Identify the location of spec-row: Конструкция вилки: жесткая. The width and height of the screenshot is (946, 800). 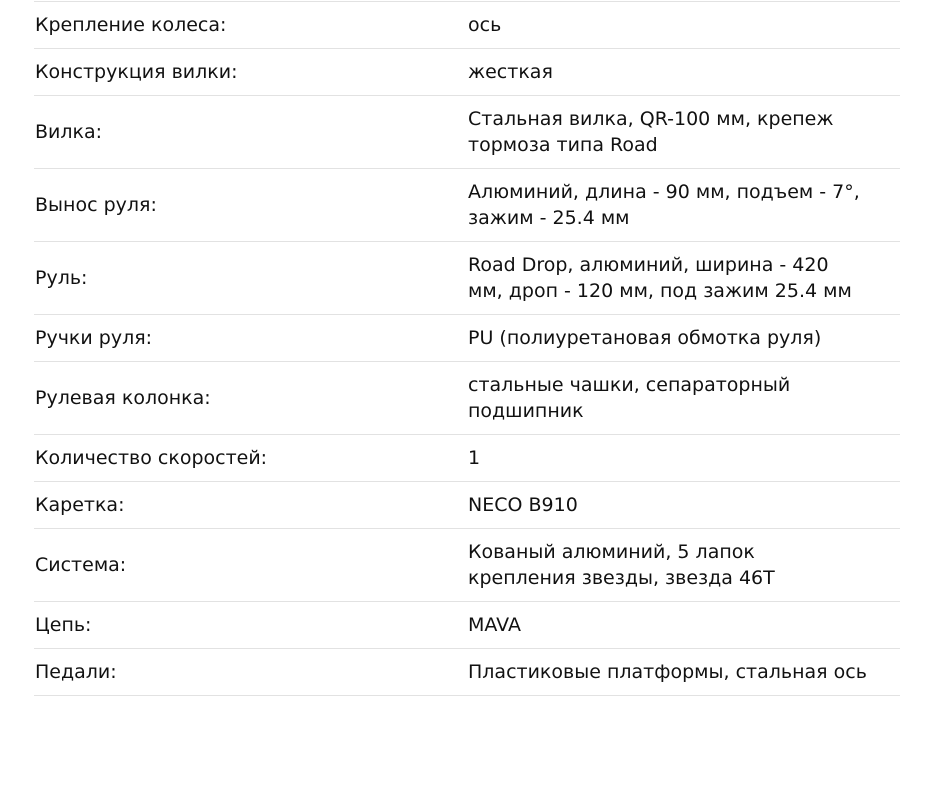
(467, 72).